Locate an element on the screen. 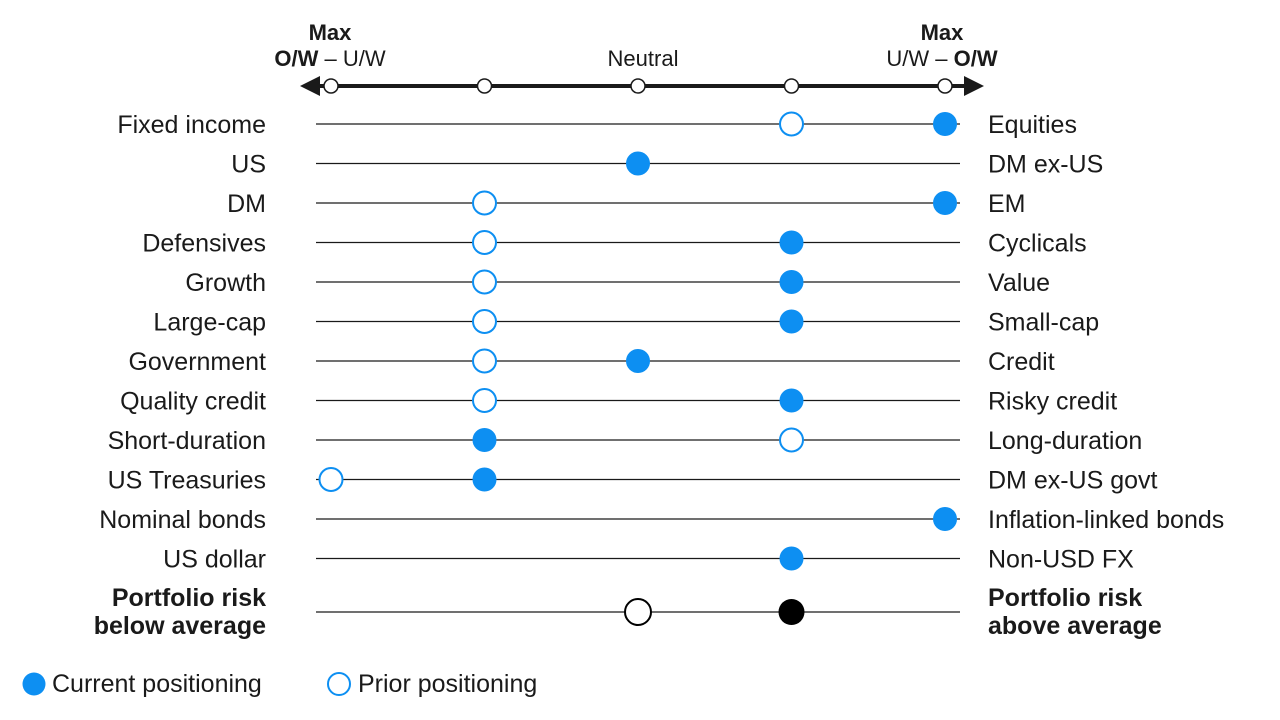 Image resolution: width=1280 pixels, height=720 pixels. risk-right-label: Portfolio risk is located at coordinates (1065, 598).